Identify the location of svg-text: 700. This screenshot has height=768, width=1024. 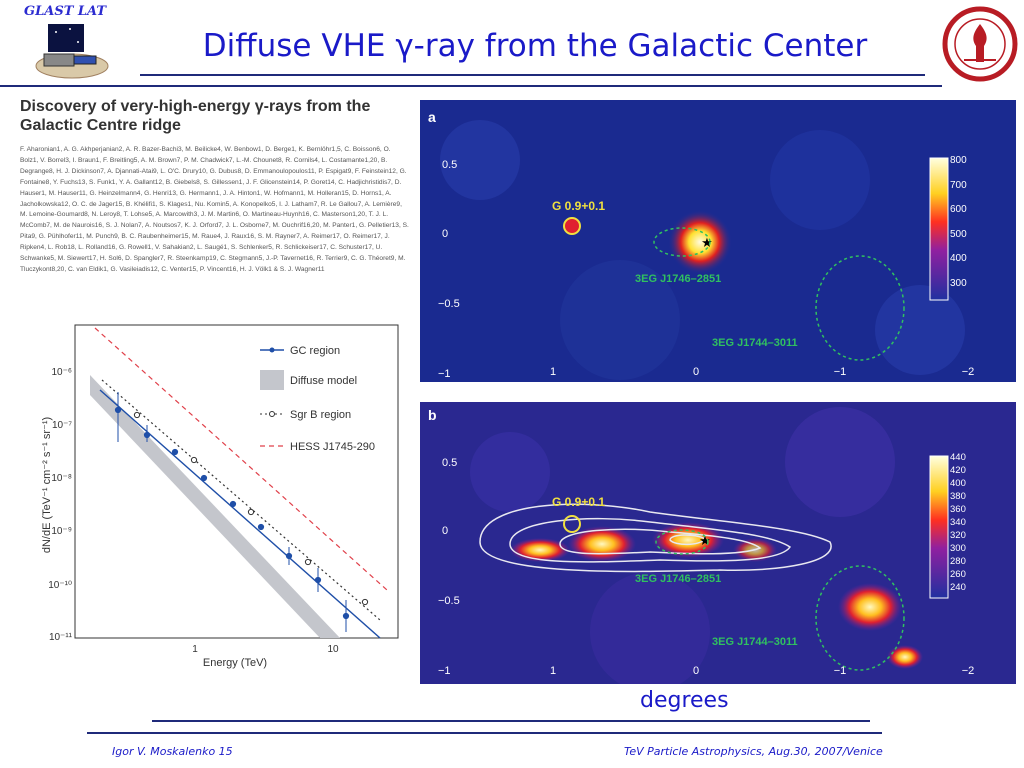
(958, 185).